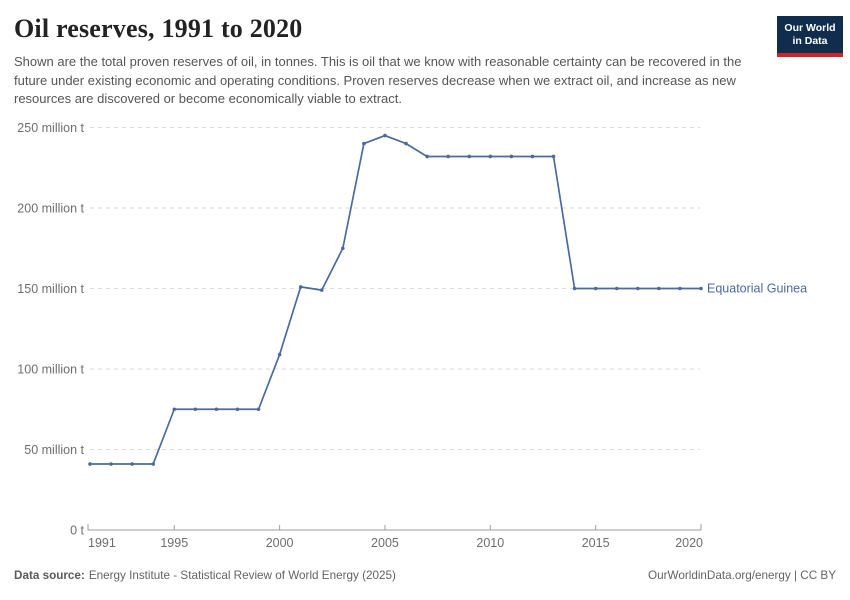 This screenshot has width=850, height=600. What do you see at coordinates (757, 289) in the screenshot?
I see `series-label: Equatorial Guinea` at bounding box center [757, 289].